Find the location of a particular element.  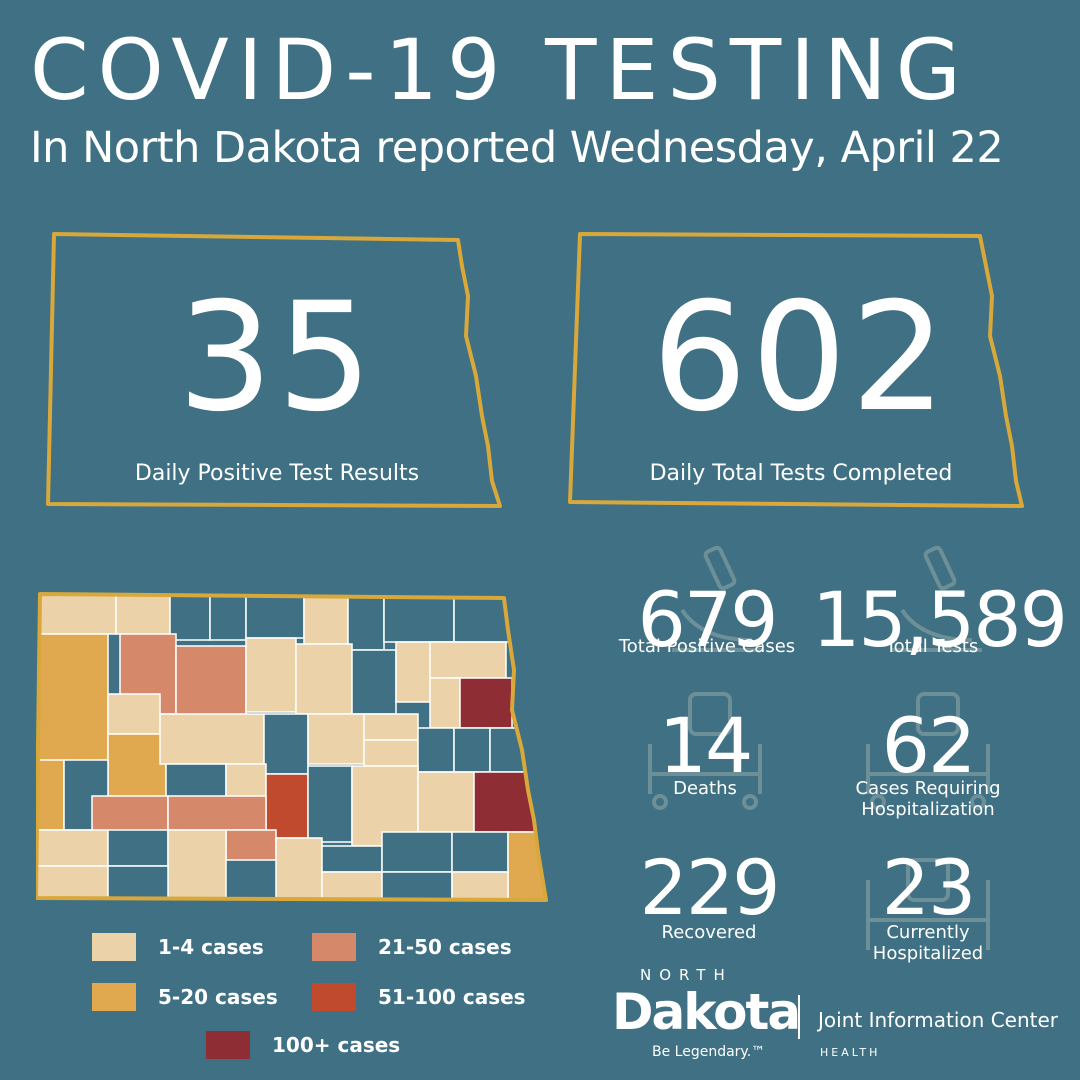

current-hosp-value: 23 is located at coordinates (929, 887).